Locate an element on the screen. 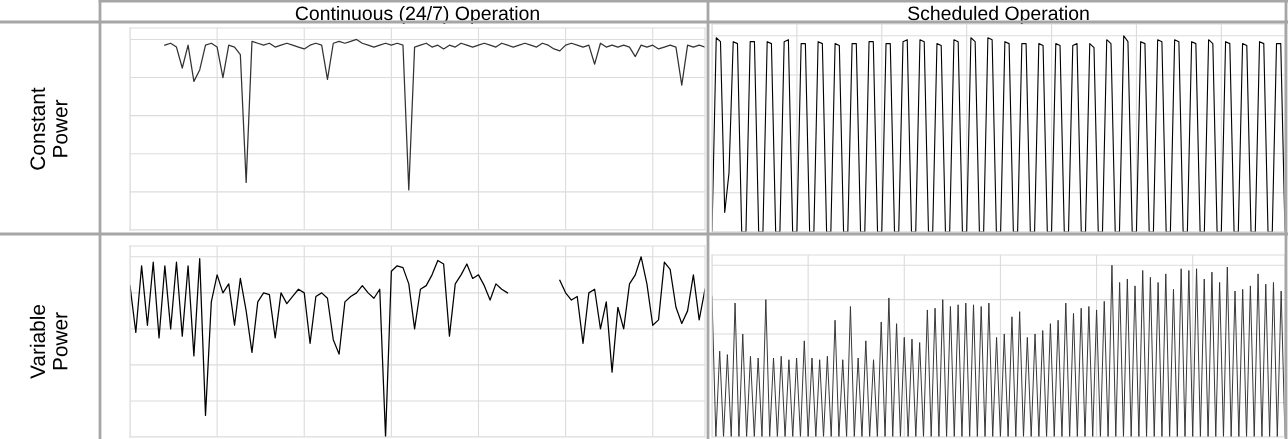 This screenshot has width=1288, height=439. chart-title: Continuous (24/7) Operation is located at coordinates (417, 15).